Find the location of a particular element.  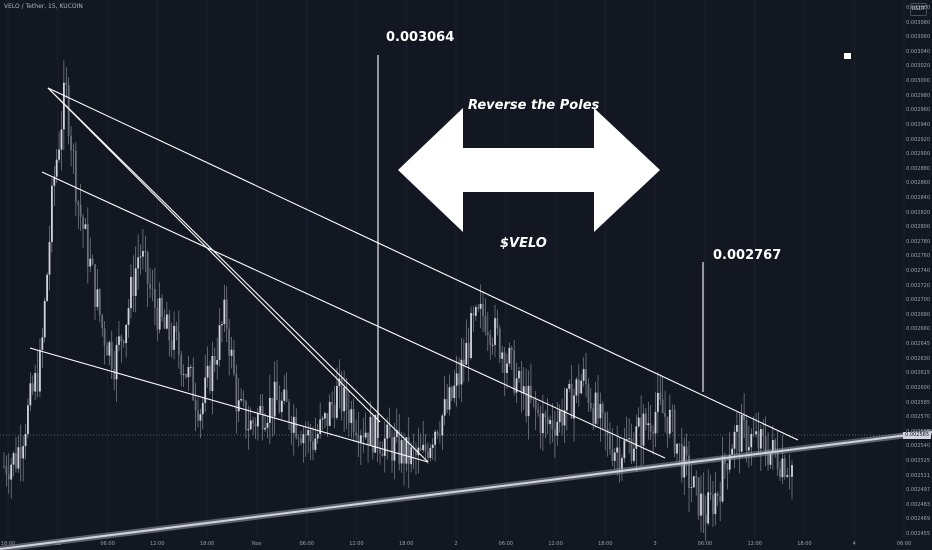

currency-button: USDT is located at coordinates (918, 9).